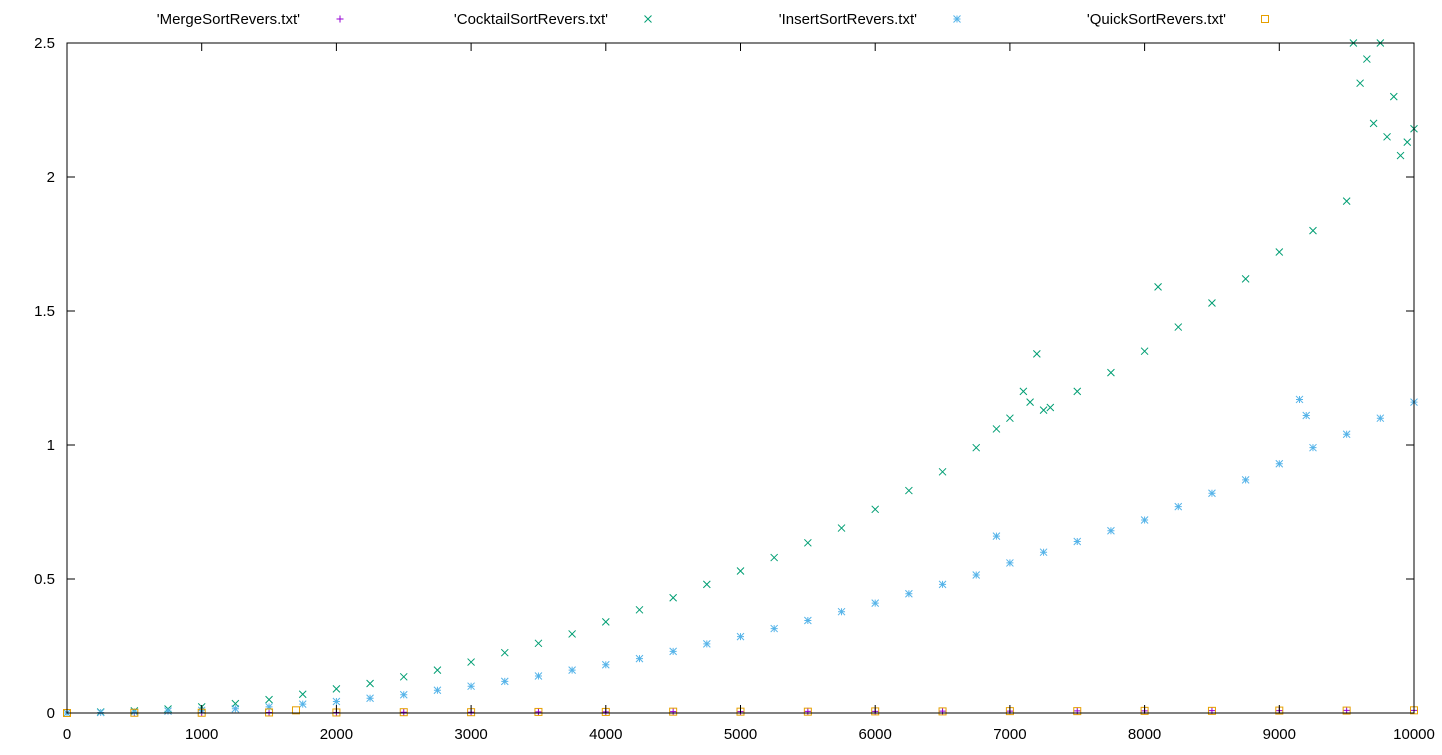  I want to click on x-tick-label: 6000, so click(875, 734).